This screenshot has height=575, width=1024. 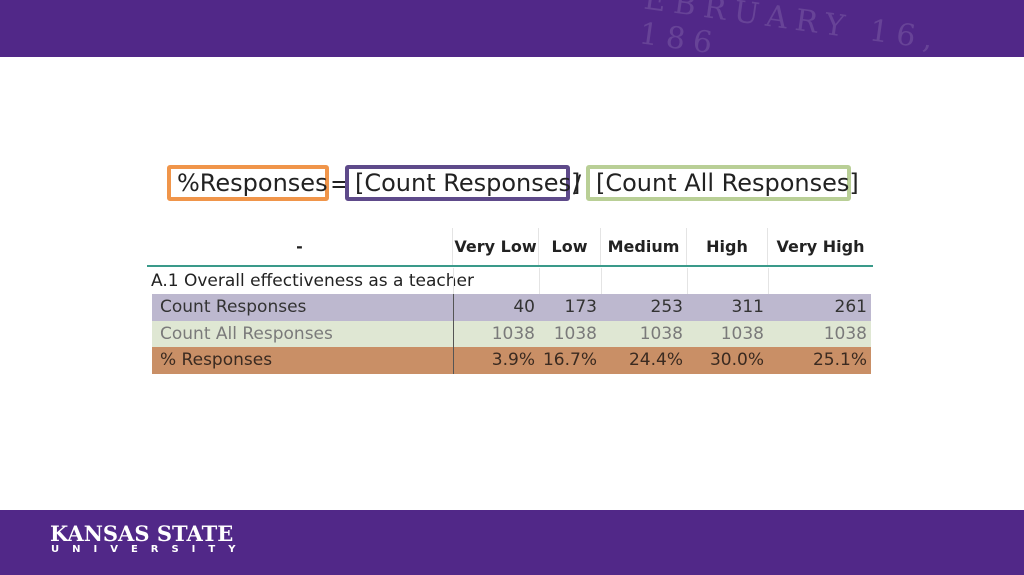 I want to click on value-cell: 40, so click(x=496, y=307).